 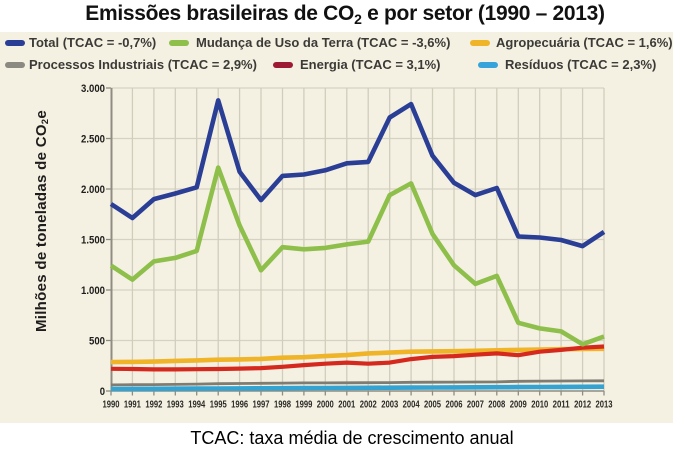 What do you see at coordinates (368, 405) in the screenshot?
I see `svg-text: 2002` at bounding box center [368, 405].